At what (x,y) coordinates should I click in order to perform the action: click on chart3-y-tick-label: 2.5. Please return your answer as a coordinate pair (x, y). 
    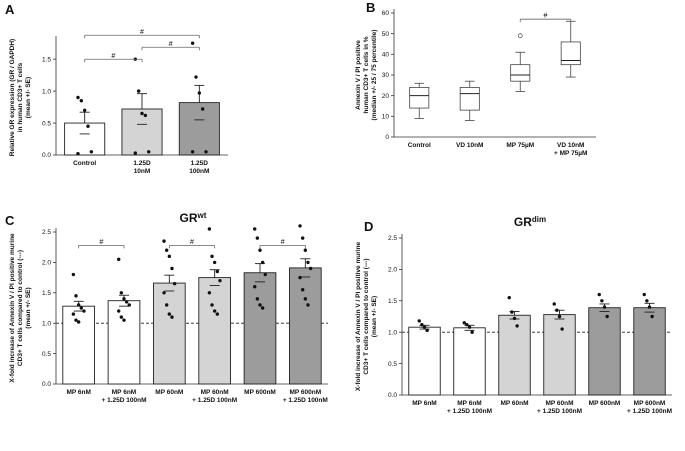
    Looking at the image, I should click on (392, 238).